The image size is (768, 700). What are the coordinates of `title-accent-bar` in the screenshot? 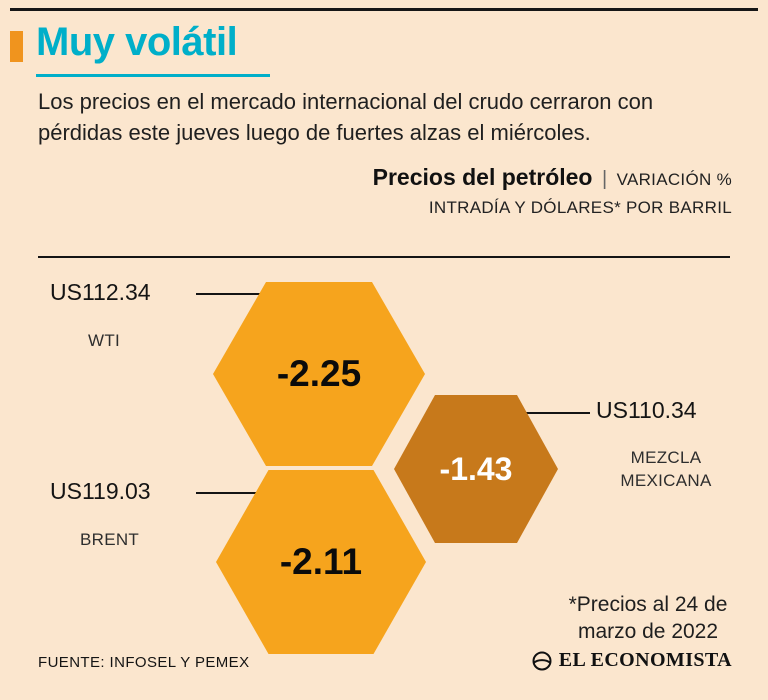 It's located at (16, 46).